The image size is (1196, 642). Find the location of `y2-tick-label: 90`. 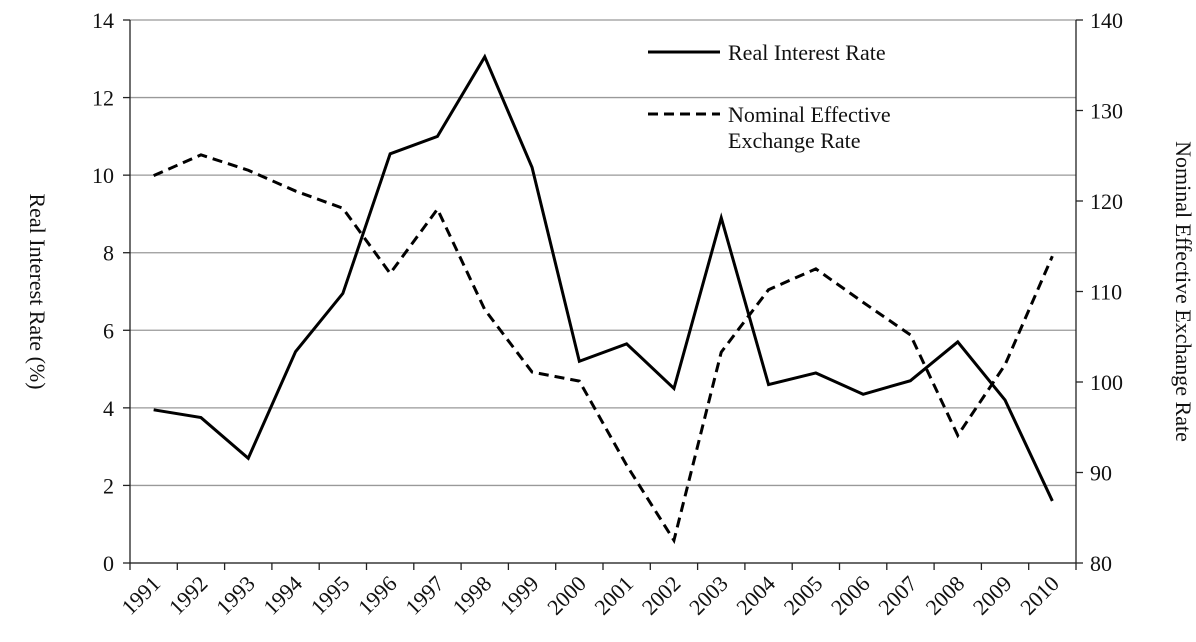

y2-tick-label: 90 is located at coordinates (1101, 473).